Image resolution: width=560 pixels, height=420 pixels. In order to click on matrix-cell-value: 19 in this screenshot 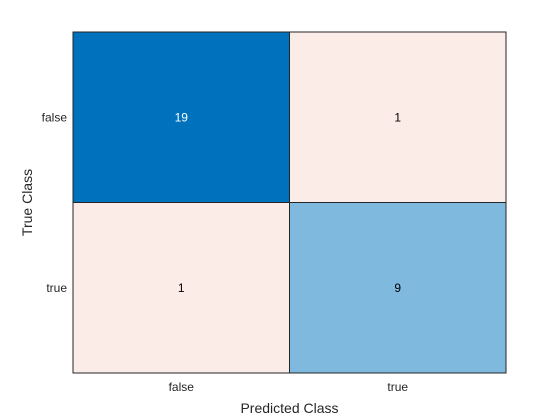, I will do `click(182, 117)`.